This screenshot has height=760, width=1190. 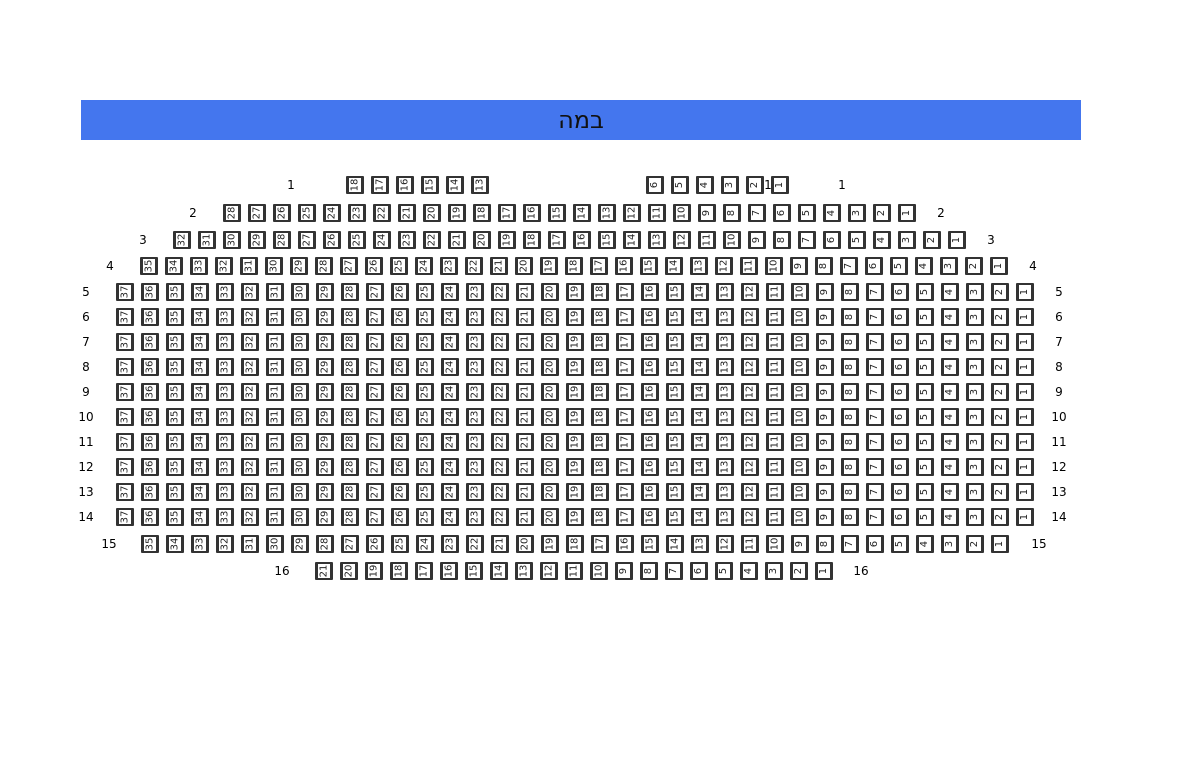 What do you see at coordinates (382, 240) in the screenshot?
I see `seat-row-3-24: 24` at bounding box center [382, 240].